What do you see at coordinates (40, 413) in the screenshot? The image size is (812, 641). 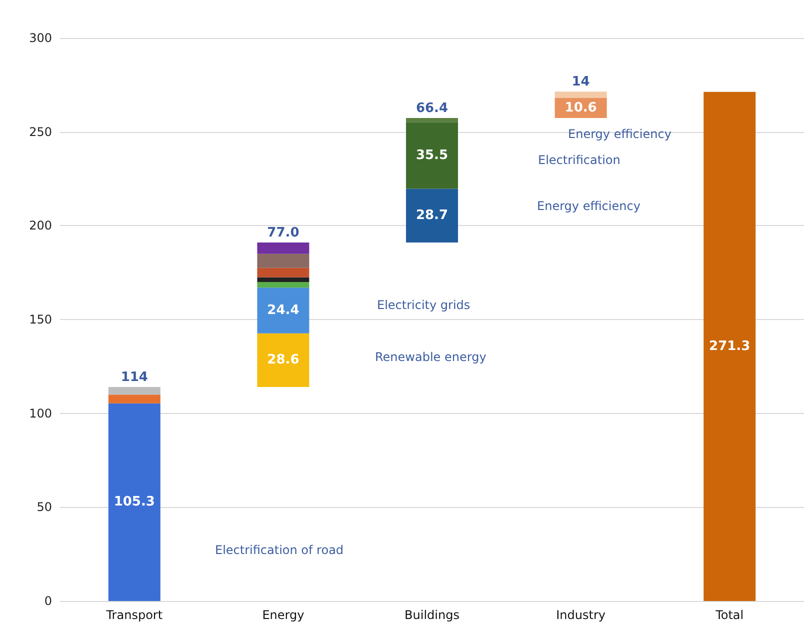 I see `y-tick-label: 100` at bounding box center [40, 413].